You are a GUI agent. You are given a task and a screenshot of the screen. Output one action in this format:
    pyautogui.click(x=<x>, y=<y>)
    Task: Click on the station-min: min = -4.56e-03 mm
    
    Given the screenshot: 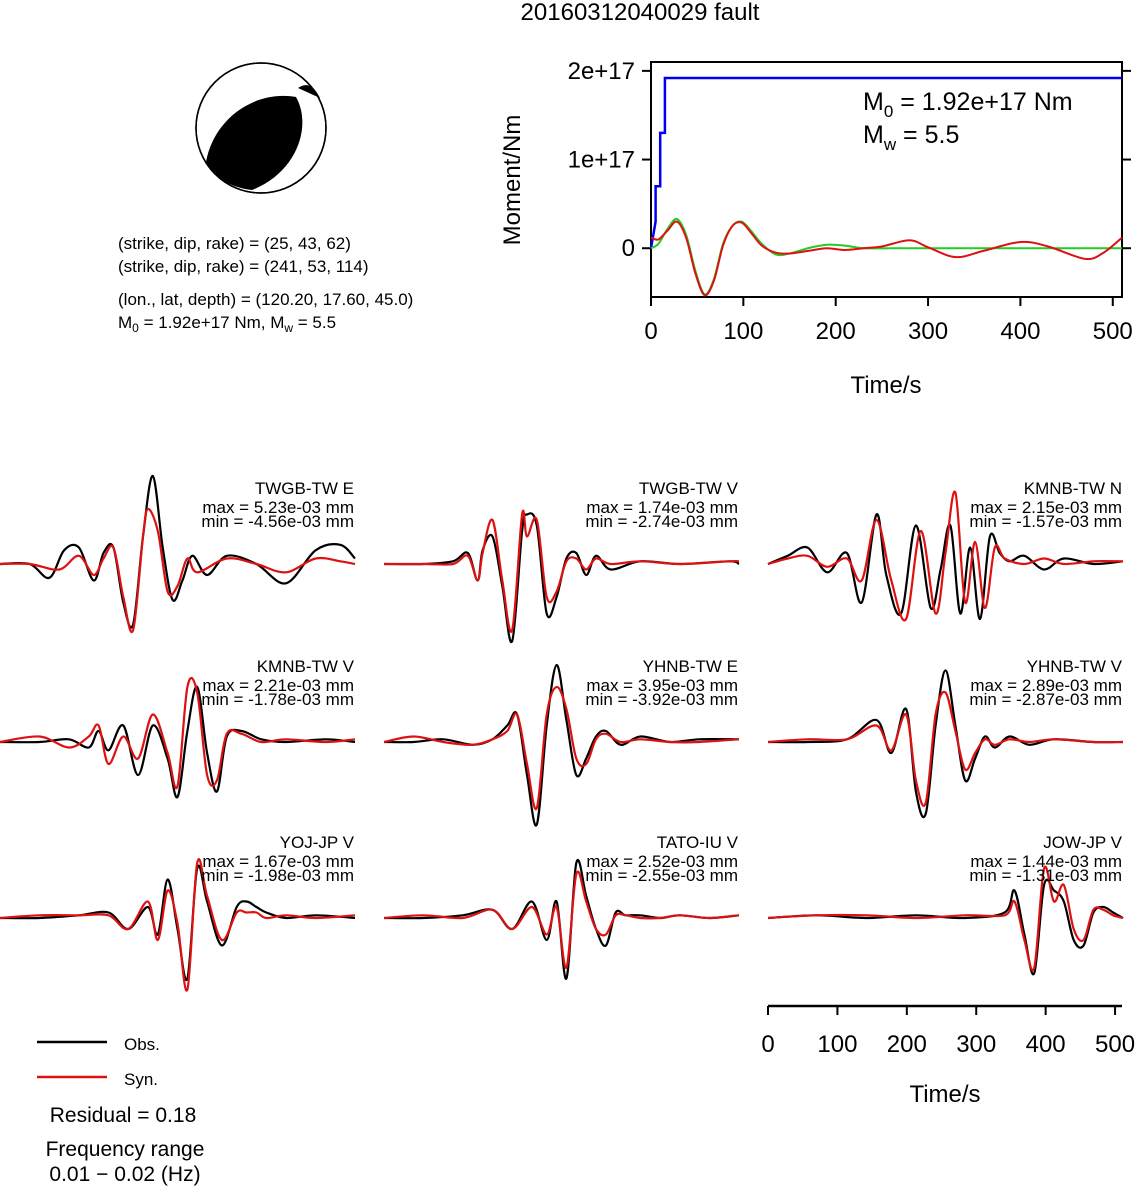 What is the action you would take?
    pyautogui.click(x=277, y=521)
    